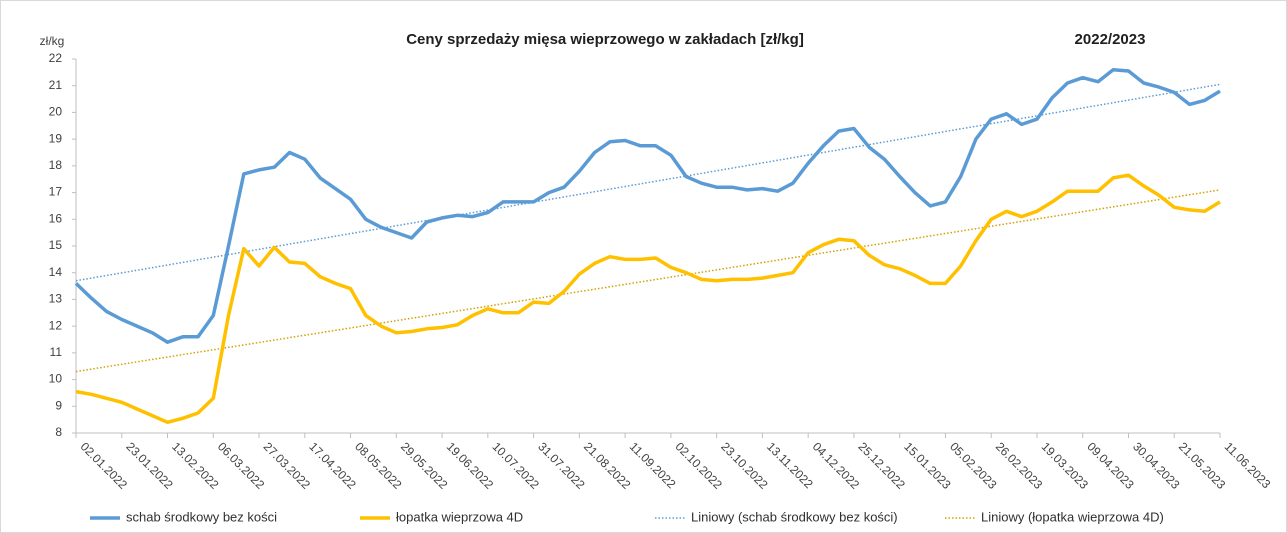 The image size is (1287, 533). Describe the element at coordinates (56, 272) in the screenshot. I see `y-tick-label: 14` at that location.